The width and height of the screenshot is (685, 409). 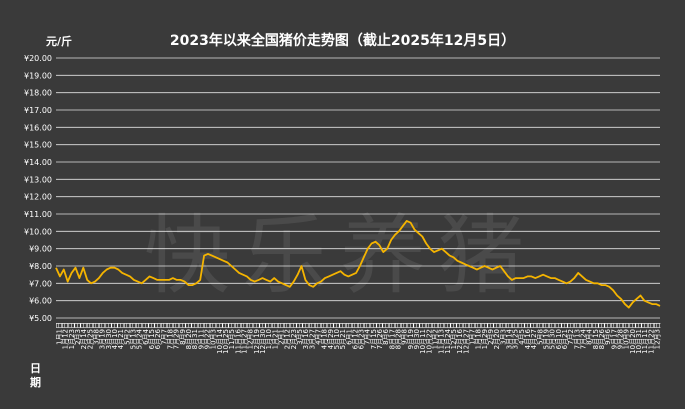 What do you see at coordinates (90, 335) in the screenshot?
I see `x-tick-label: 2月25日` at bounding box center [90, 335].